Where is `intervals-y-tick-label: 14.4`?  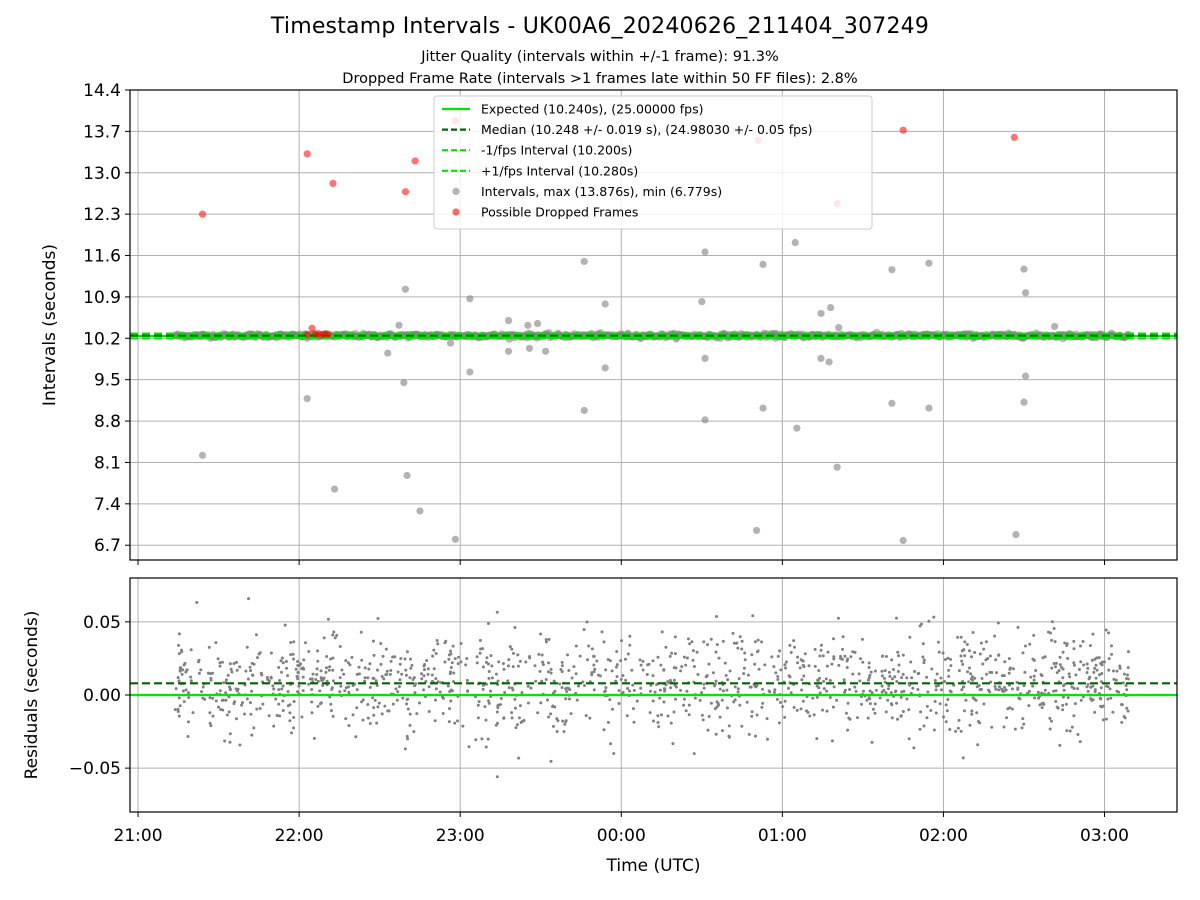 intervals-y-tick-label: 14.4 is located at coordinates (102, 91).